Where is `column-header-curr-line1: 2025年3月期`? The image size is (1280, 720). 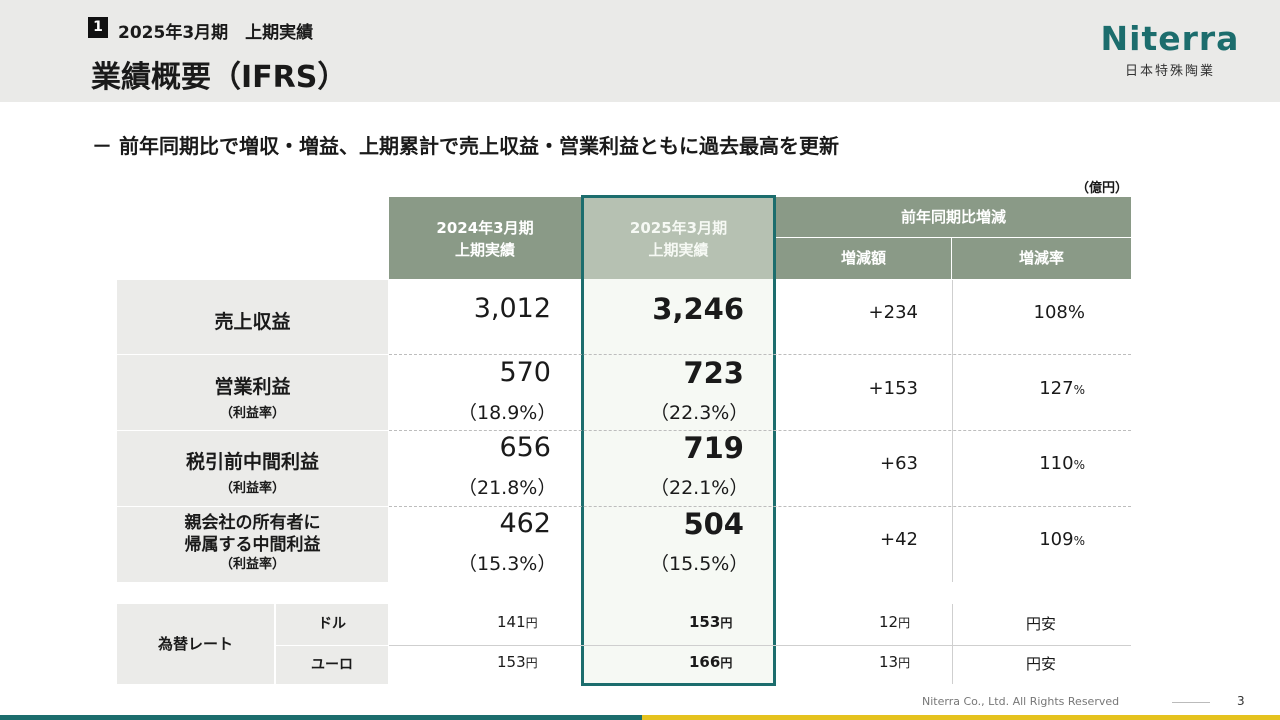
column-header-curr-line1: 2025年3月期 is located at coordinates (678, 228).